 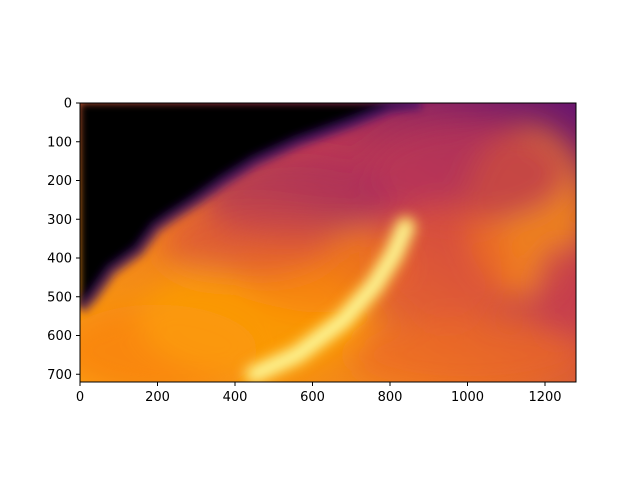 I want to click on blob-right-edge, so click(x=554, y=289).